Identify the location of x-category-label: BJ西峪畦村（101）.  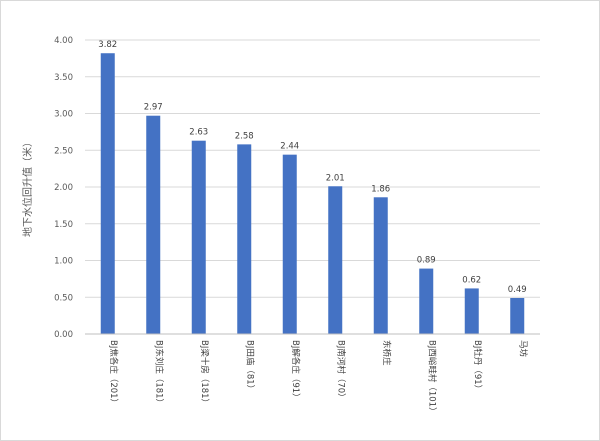
(431, 378).